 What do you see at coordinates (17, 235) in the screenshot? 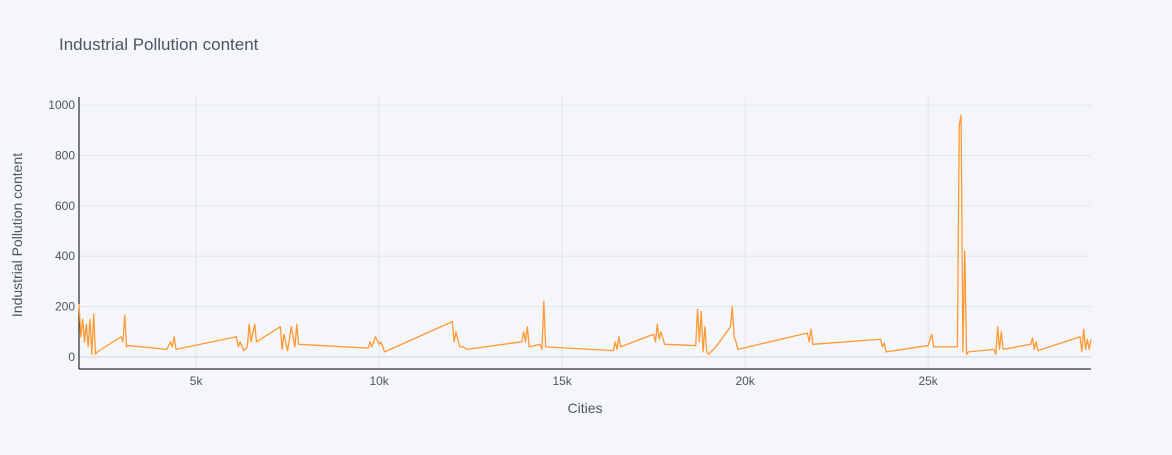
I see `y-axis-title: Industrial Pollution content` at bounding box center [17, 235].